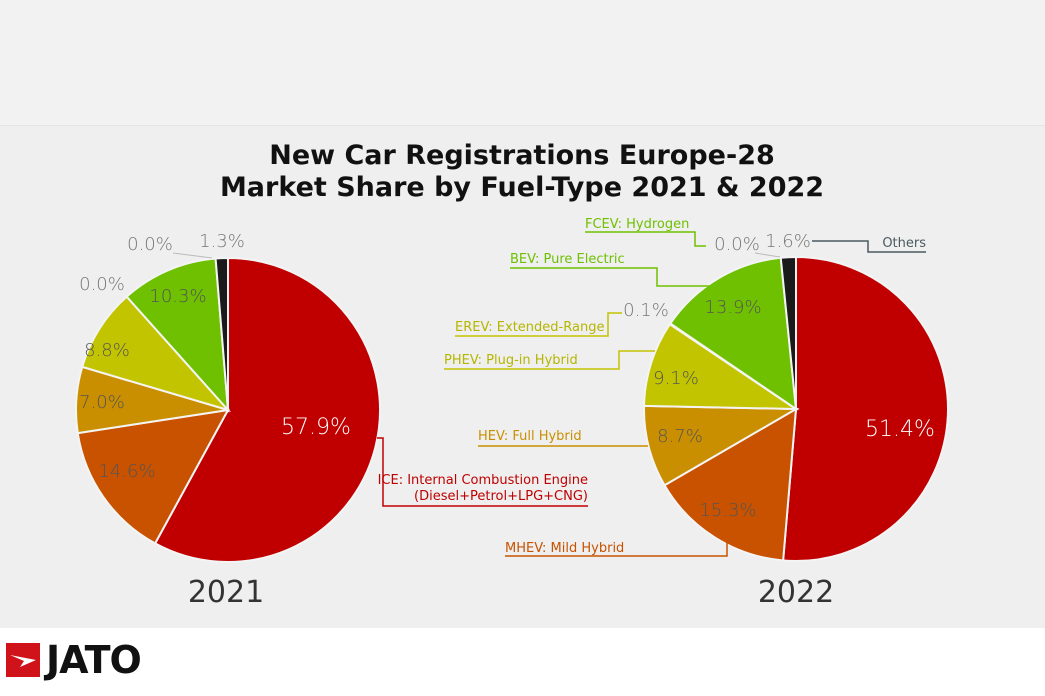 The width and height of the screenshot is (1045, 696). I want to click on callout-line-ice, so click(482, 472).